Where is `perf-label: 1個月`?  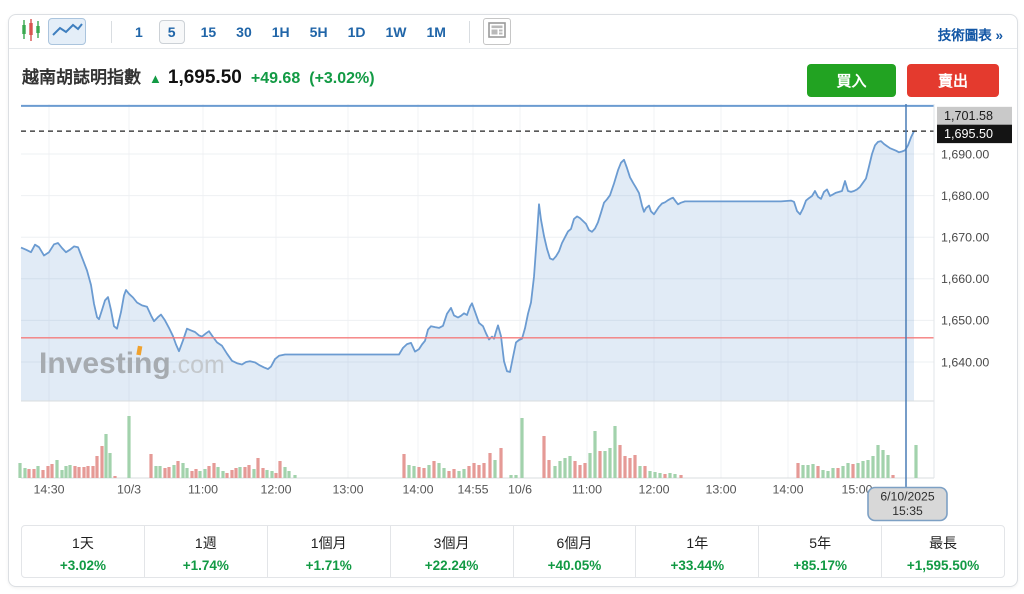
perf-label: 1個月 is located at coordinates (328, 543).